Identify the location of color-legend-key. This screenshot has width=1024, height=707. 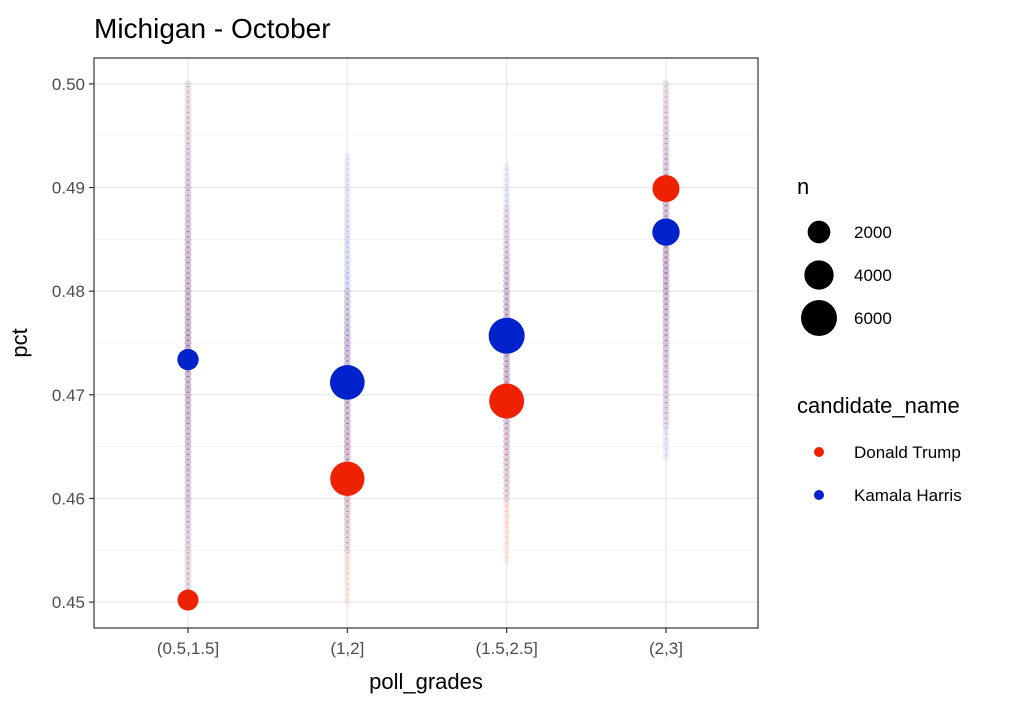
(819, 452).